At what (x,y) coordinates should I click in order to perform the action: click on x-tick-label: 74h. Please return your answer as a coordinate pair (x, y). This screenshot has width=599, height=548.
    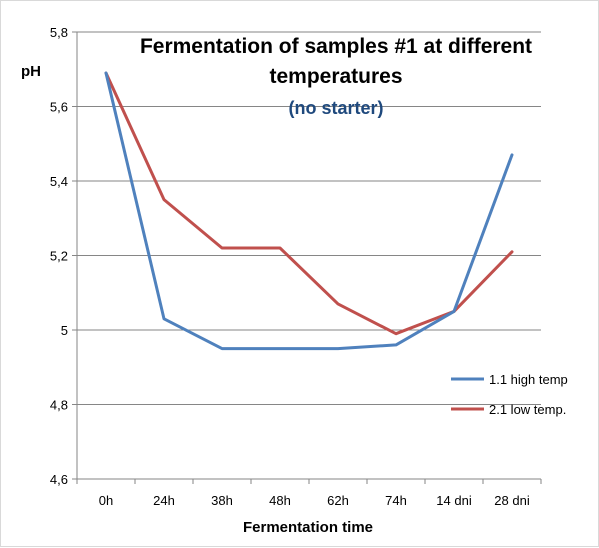
    Looking at the image, I should click on (396, 500).